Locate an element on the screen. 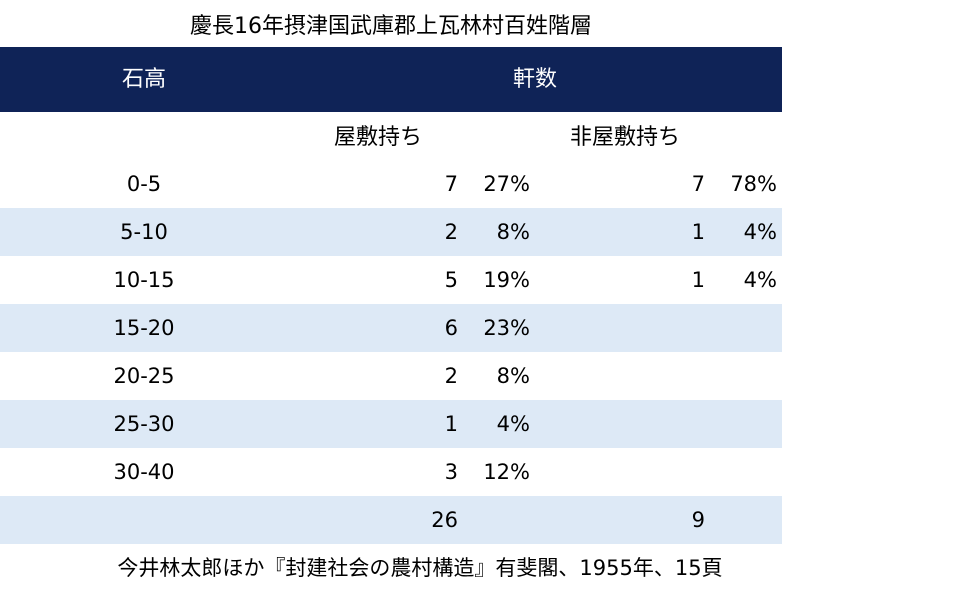  table-row: 25-30 1 4% is located at coordinates (391, 424).